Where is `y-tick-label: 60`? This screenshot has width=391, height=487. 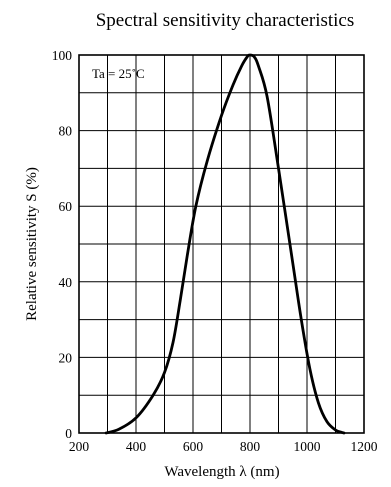
y-tick-label: 60 is located at coordinates (66, 206).